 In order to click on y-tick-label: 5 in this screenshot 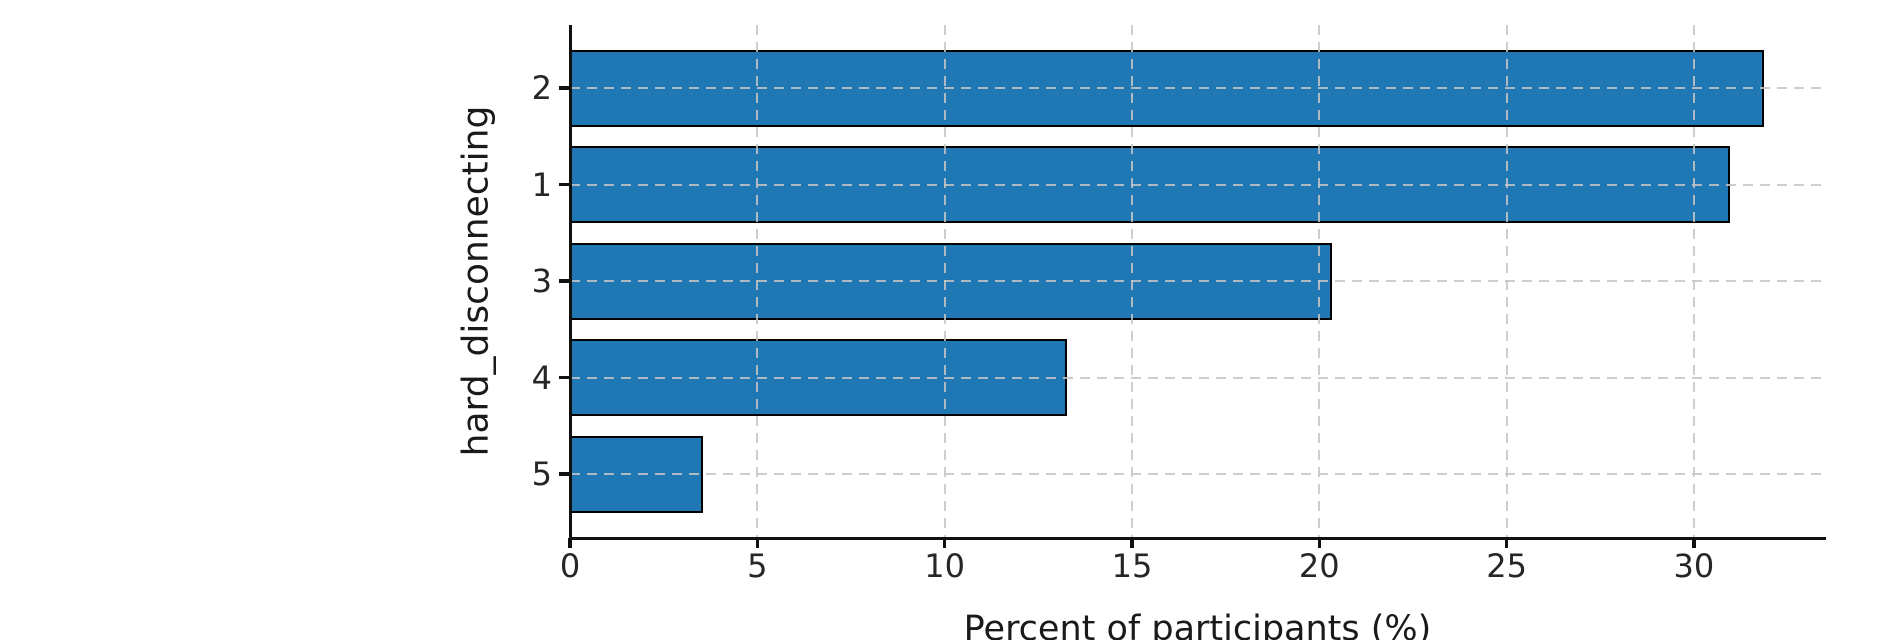, I will do `click(541, 474)`.